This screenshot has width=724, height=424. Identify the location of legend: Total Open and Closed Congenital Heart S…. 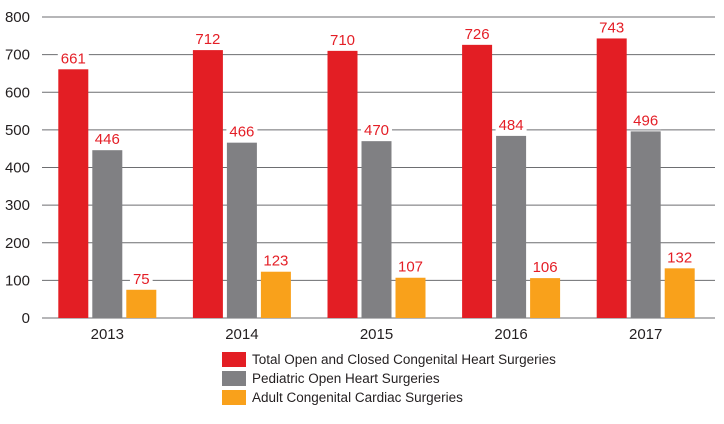
(389, 378).